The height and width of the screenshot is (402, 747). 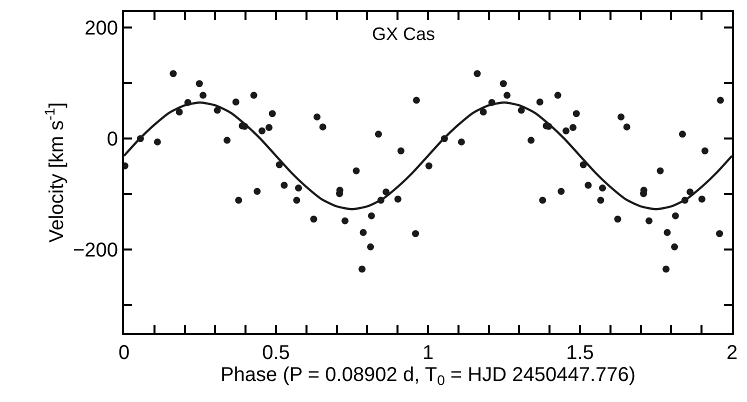 What do you see at coordinates (101, 29) in the screenshot?
I see `y-tick-label: 200` at bounding box center [101, 29].